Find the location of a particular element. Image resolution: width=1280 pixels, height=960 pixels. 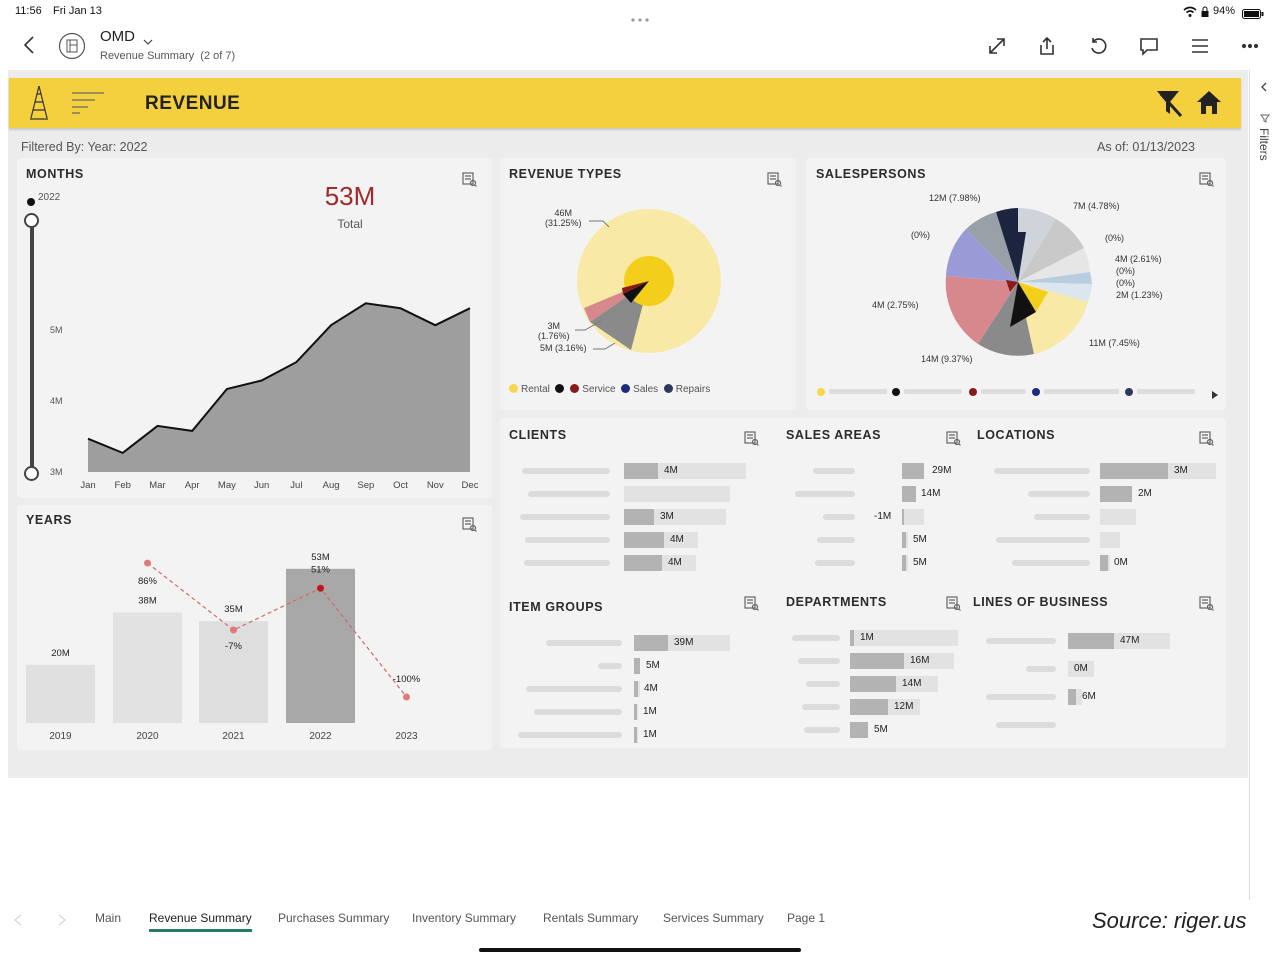

filters-pane-label: Filters is located at coordinates (1264, 144).